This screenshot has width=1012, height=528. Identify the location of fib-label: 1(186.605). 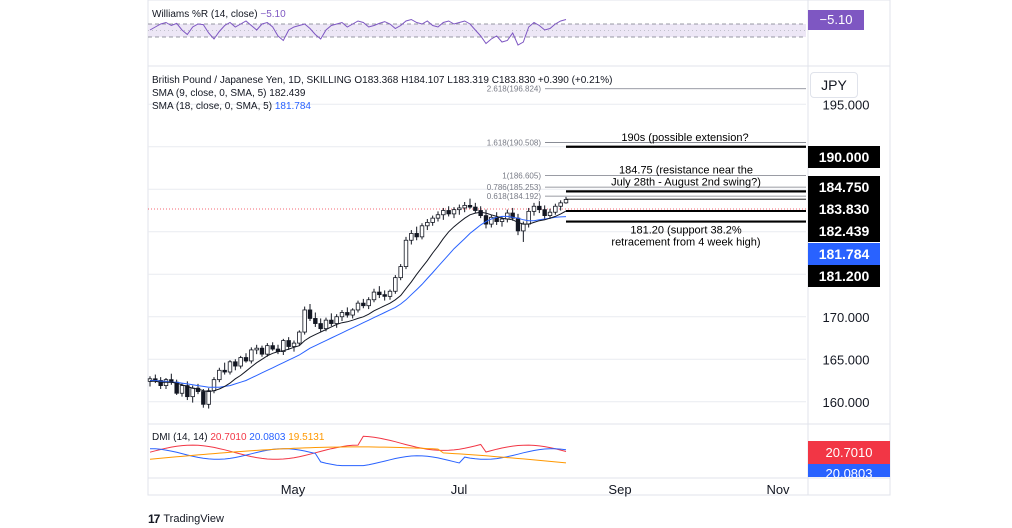
(521, 176).